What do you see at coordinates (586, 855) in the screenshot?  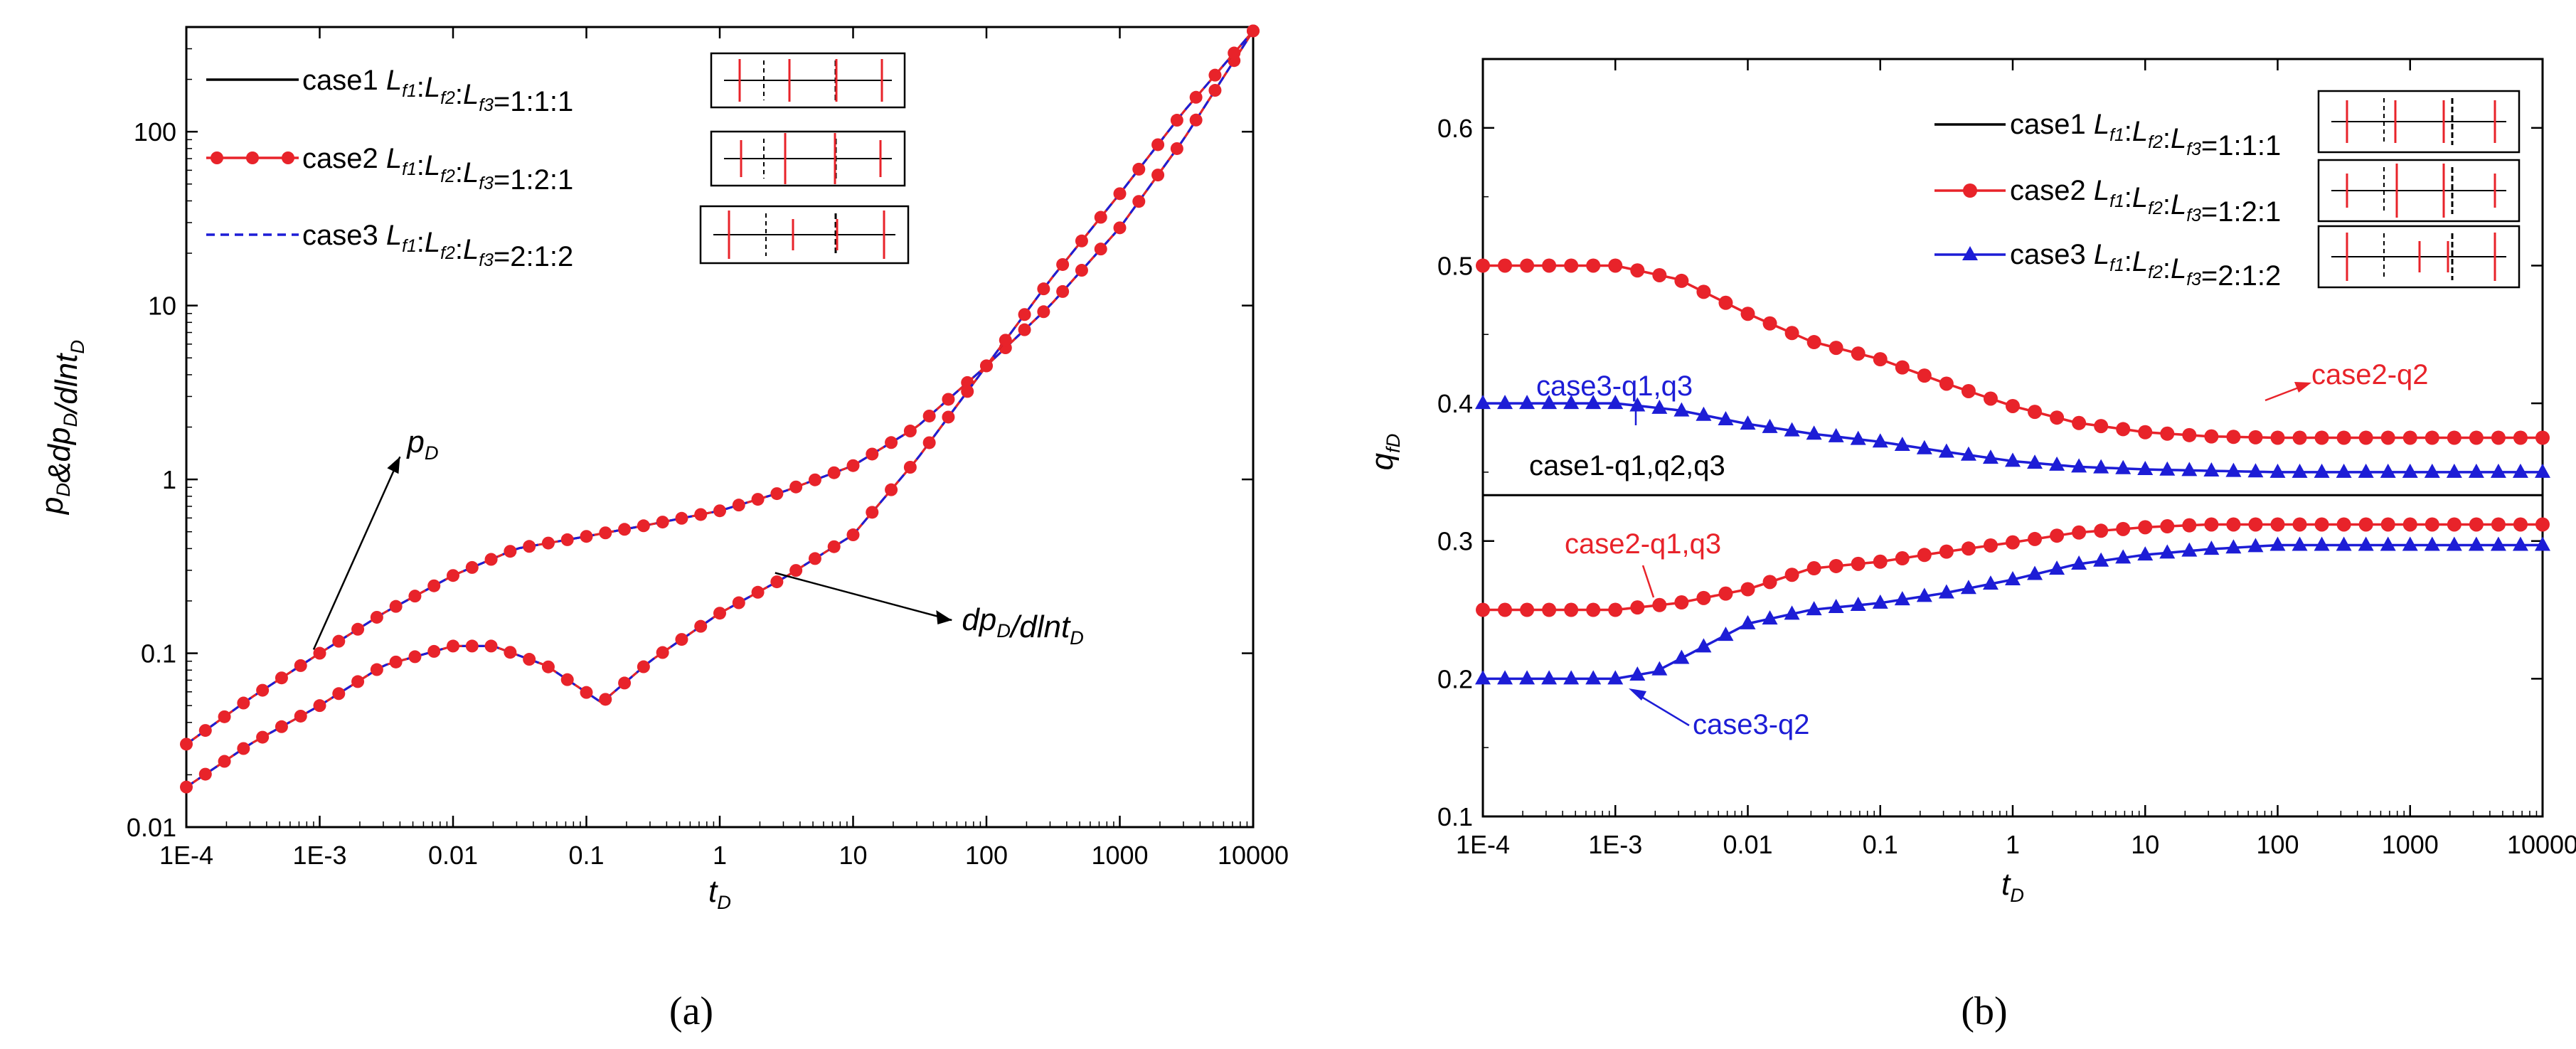 I see `a-xtick-label-3: 0.1` at bounding box center [586, 855].